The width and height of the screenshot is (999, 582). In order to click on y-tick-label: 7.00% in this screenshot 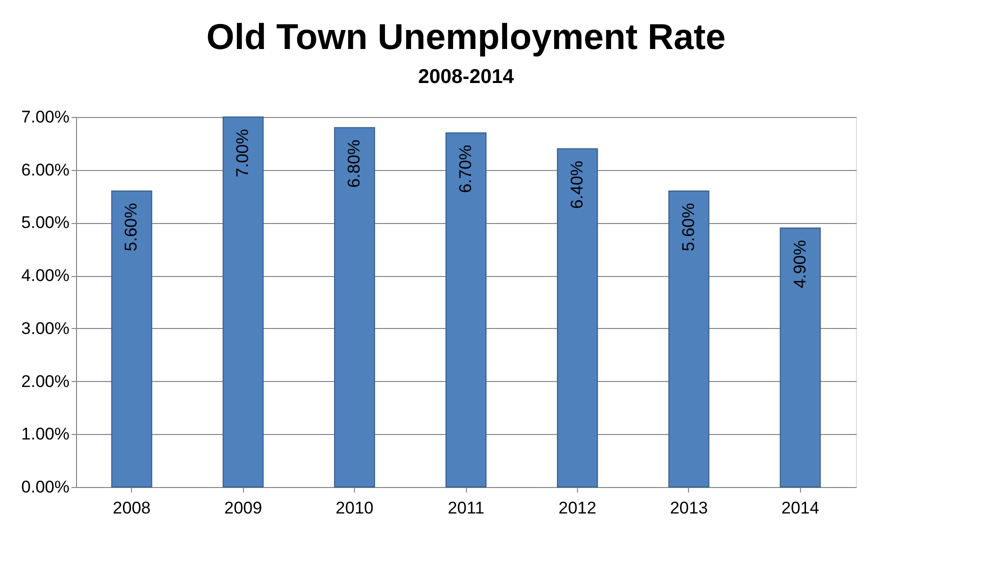, I will do `click(45, 117)`.